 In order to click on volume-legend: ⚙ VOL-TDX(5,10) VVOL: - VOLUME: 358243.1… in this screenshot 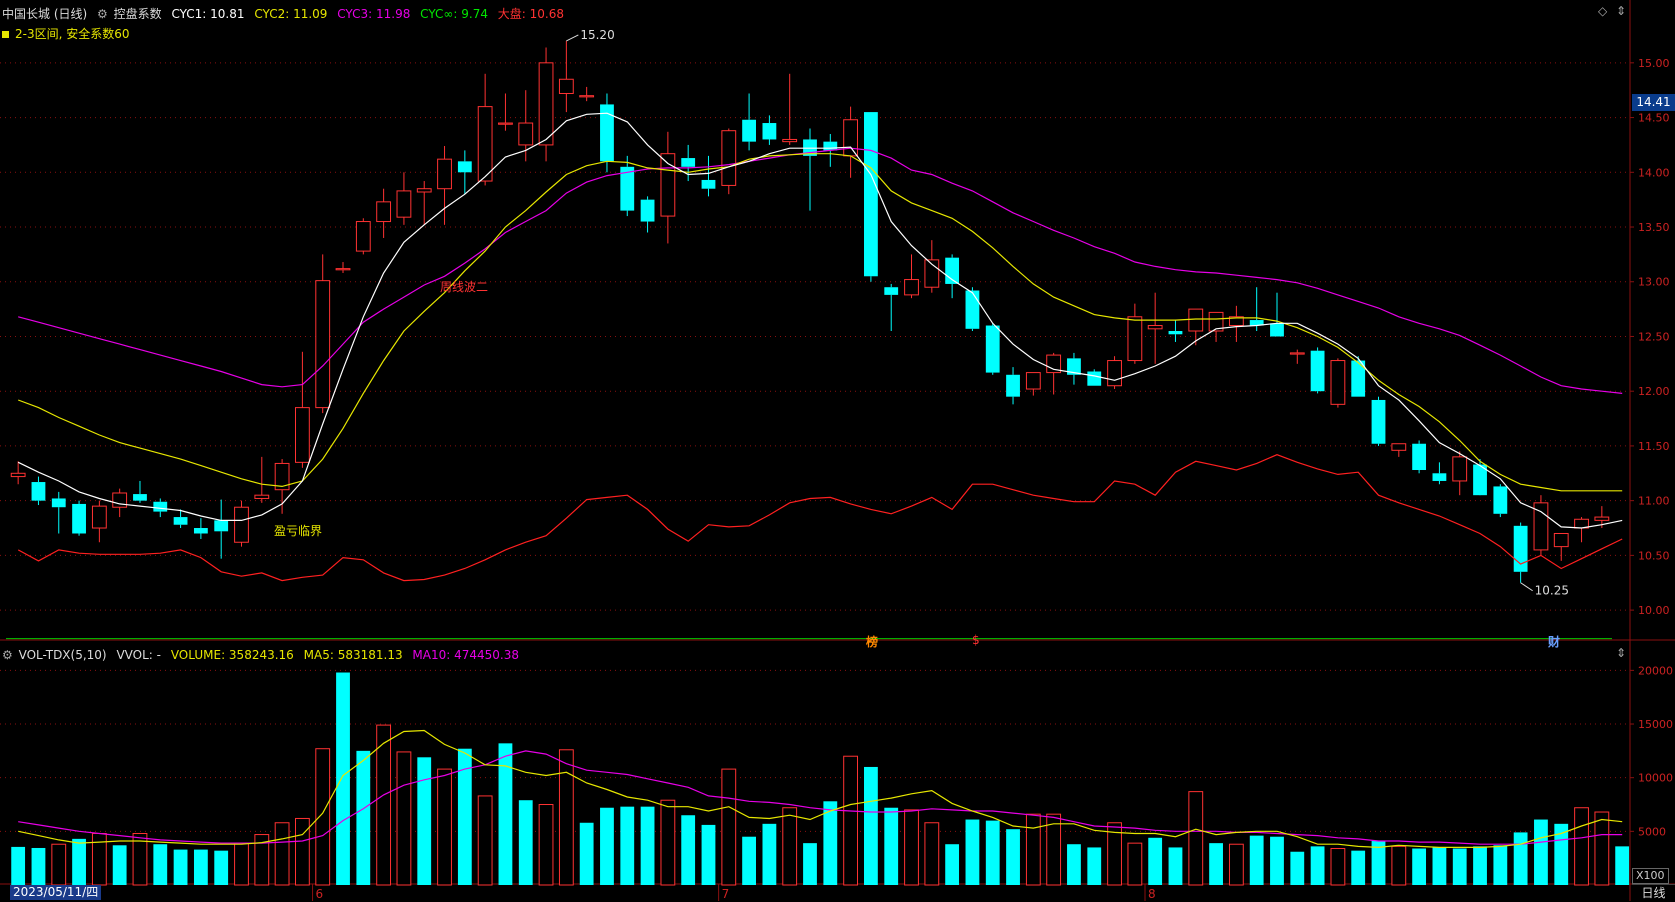, I will do `click(263, 655)`.